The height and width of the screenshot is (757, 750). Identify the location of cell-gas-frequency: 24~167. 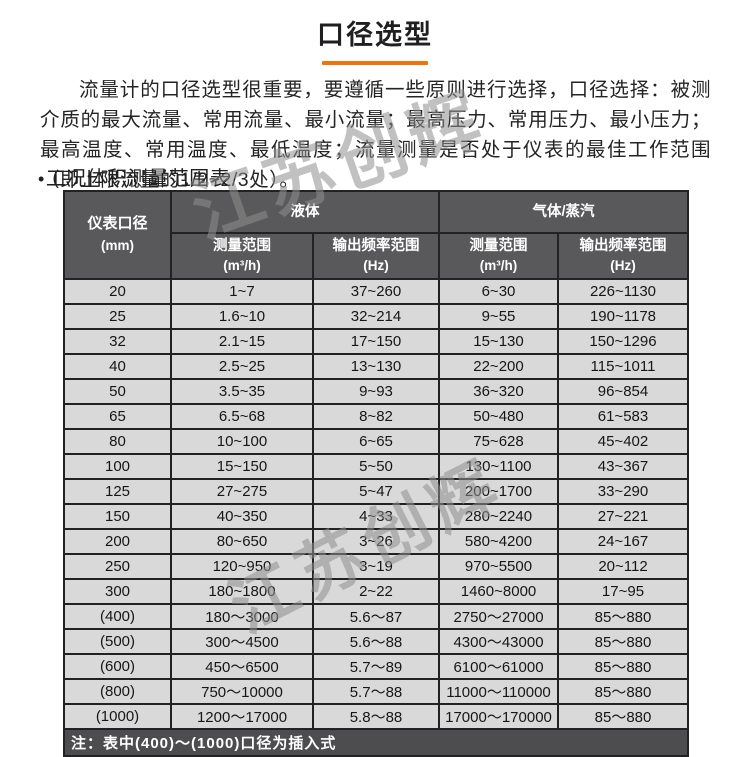
(623, 541).